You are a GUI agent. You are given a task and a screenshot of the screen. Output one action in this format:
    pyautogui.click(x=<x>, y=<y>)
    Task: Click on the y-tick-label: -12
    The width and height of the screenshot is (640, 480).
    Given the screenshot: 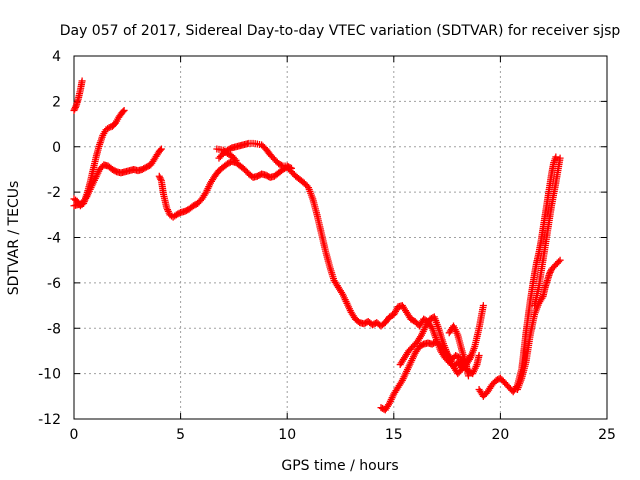 What is the action you would take?
    pyautogui.click(x=49, y=420)
    